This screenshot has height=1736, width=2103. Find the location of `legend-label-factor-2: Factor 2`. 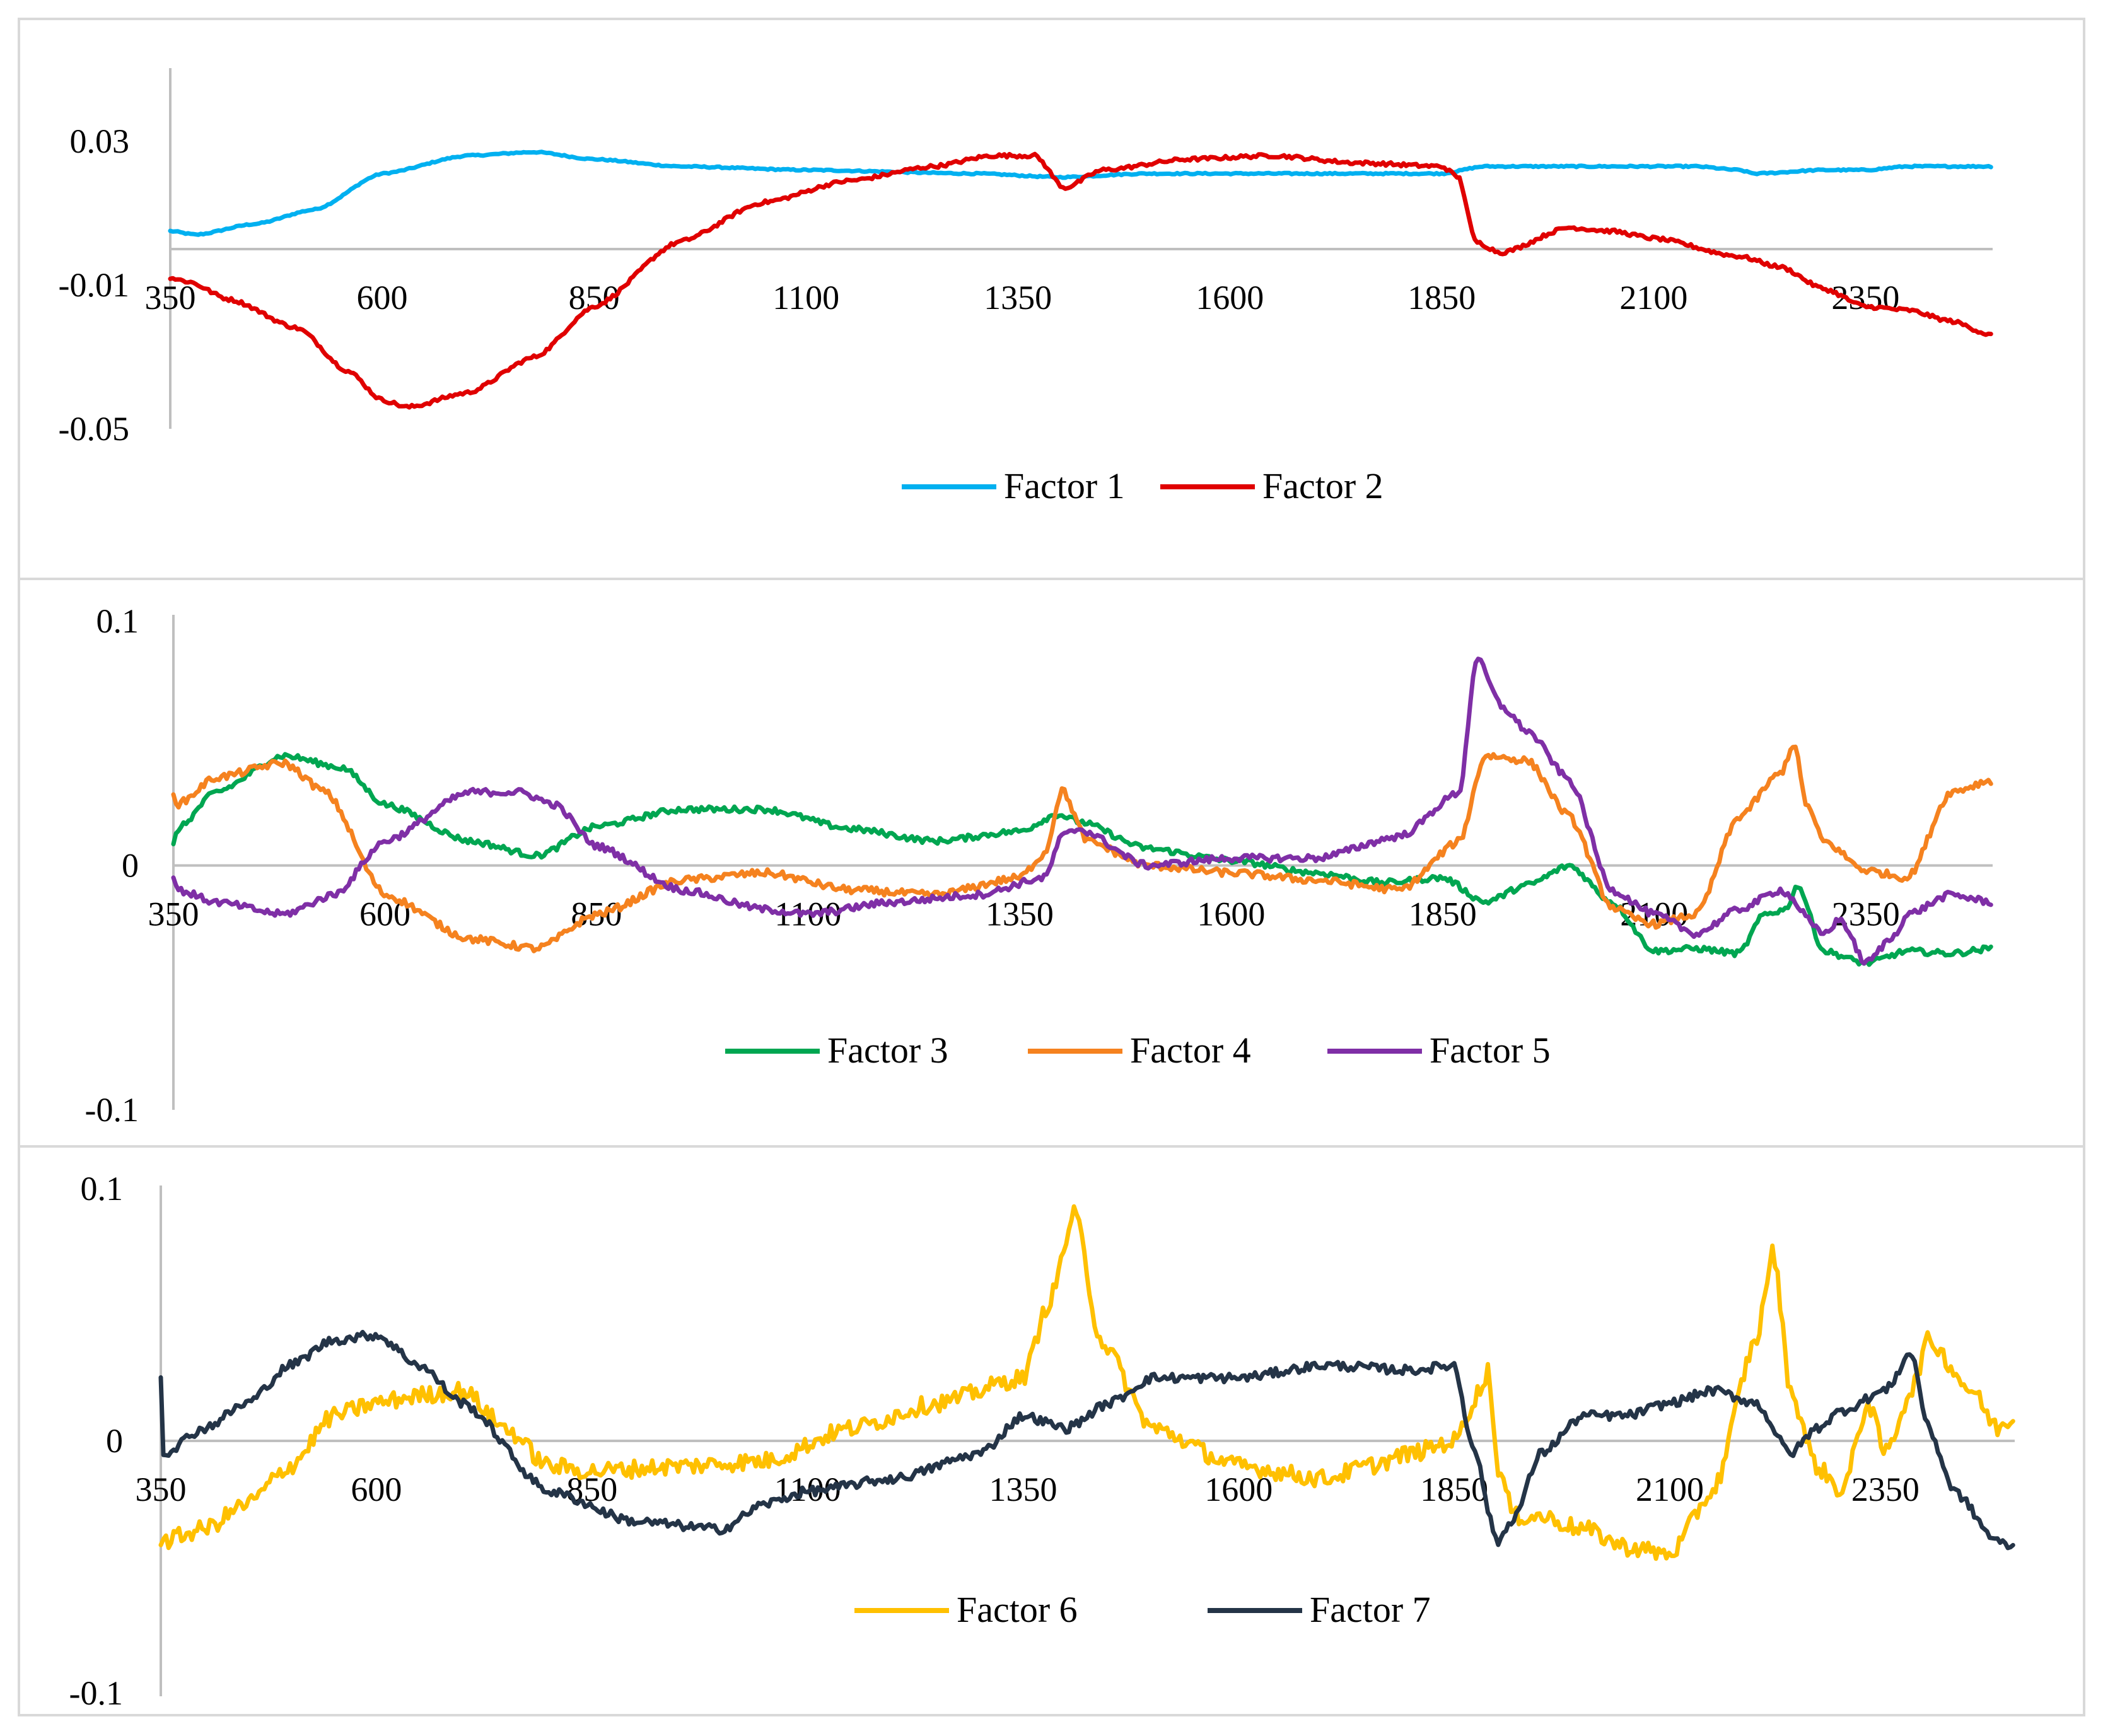

legend-label-factor-2: Factor 2 is located at coordinates (1323, 485).